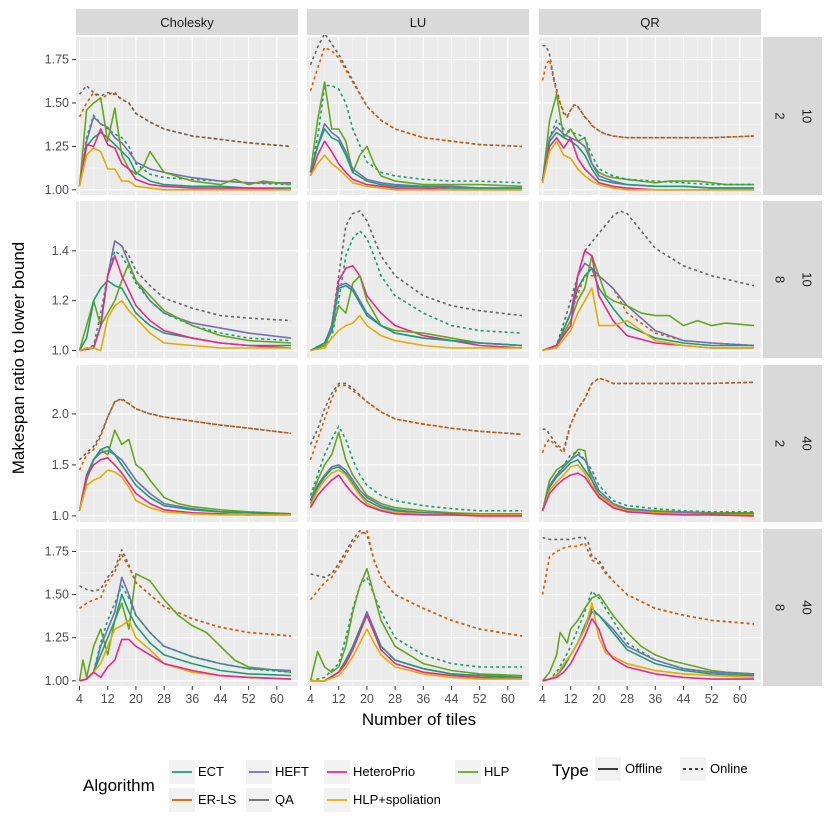 The image size is (830, 830). I want to click on panel-r2-c2, so click(650, 443).